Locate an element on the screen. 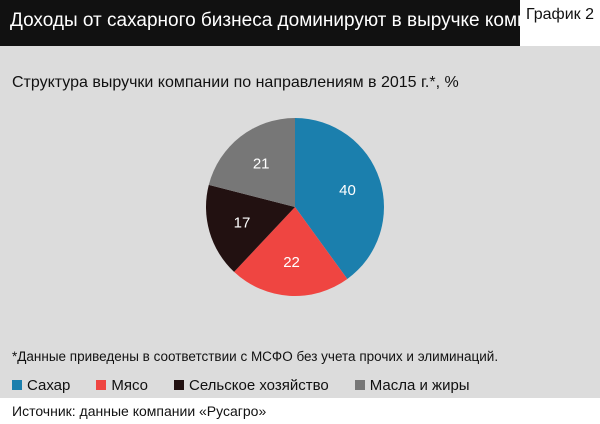 This screenshot has height=424, width=600. legend-item-3: Сельское хозяйство is located at coordinates (251, 385).